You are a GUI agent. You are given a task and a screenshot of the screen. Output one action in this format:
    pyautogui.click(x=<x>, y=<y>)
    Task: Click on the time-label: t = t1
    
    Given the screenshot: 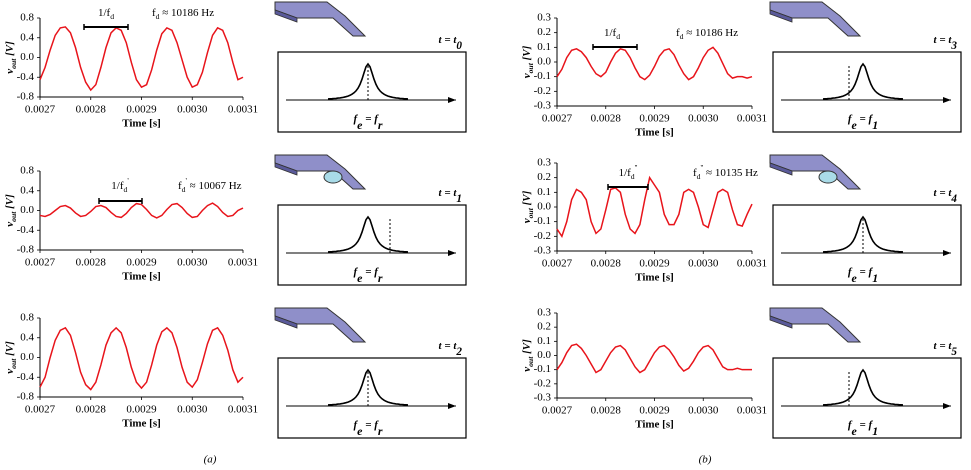 What is the action you would take?
    pyautogui.click(x=450, y=196)
    